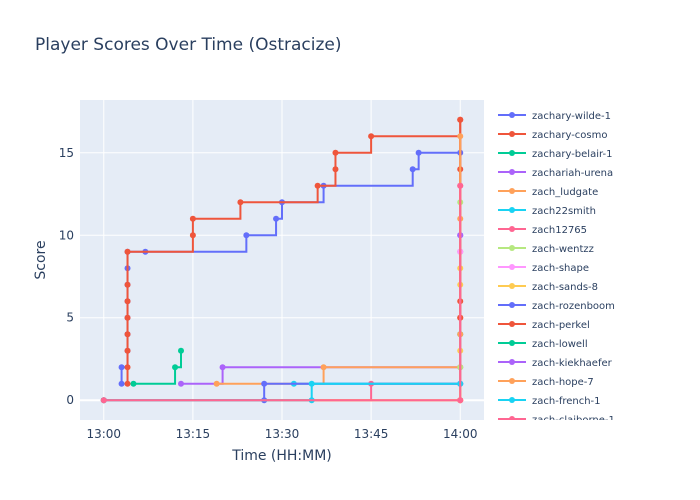  I want to click on legend-label: zach-shape, so click(560, 268).